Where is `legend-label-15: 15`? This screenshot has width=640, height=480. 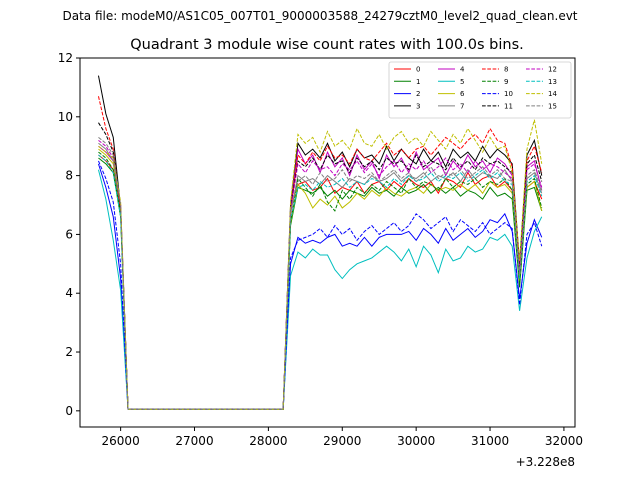 legend-label-15: 15 is located at coordinates (552, 106).